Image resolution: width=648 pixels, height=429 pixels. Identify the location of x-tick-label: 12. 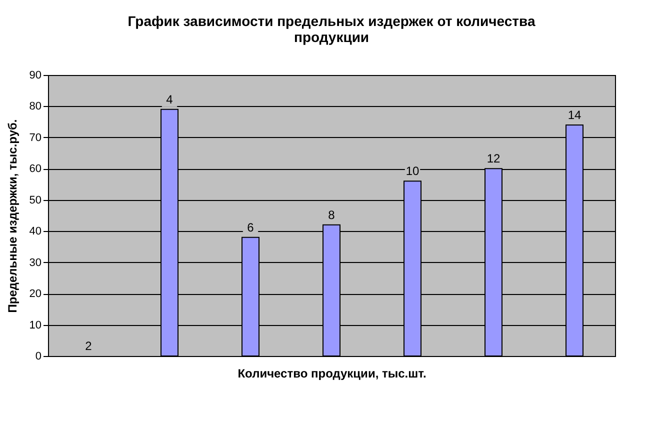
(493, 159).